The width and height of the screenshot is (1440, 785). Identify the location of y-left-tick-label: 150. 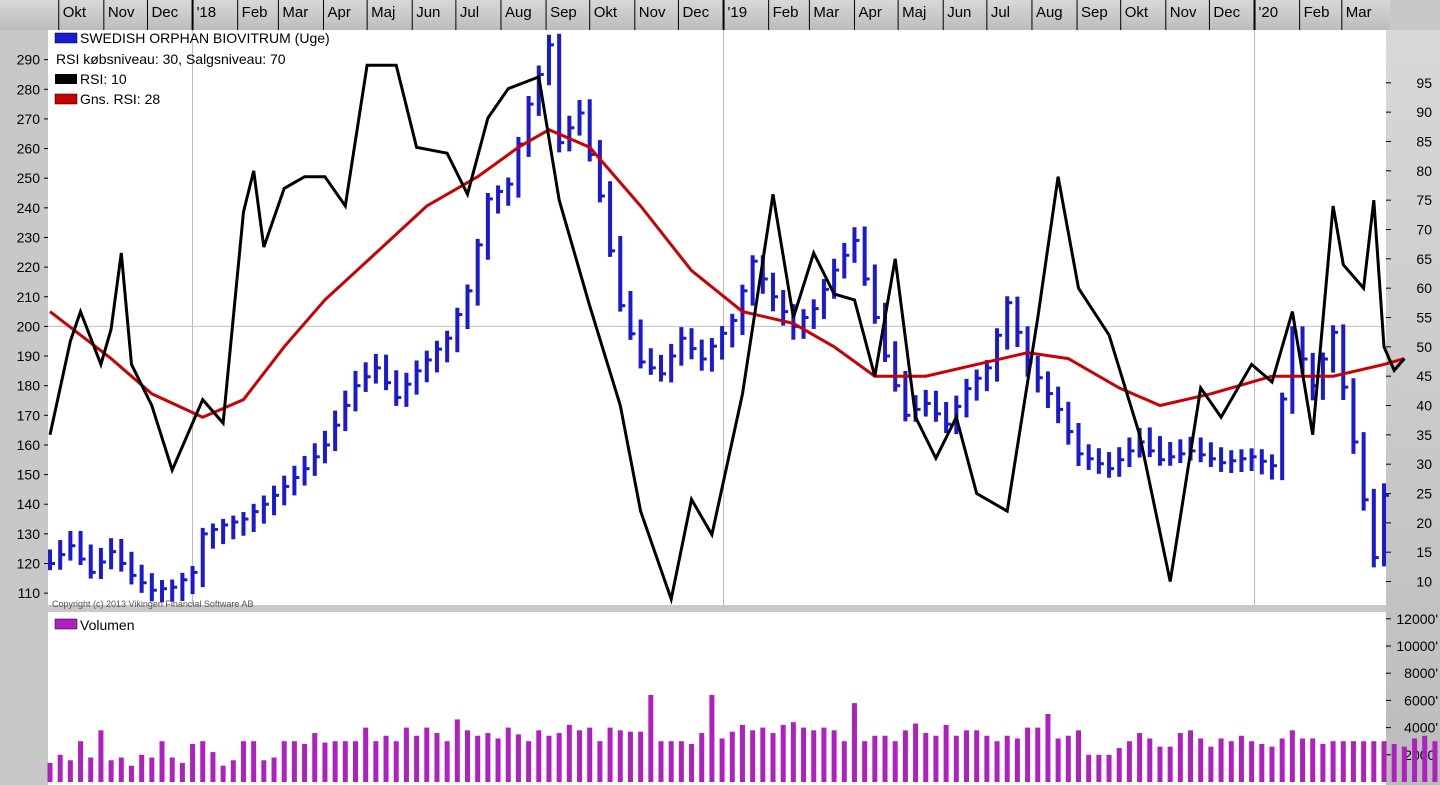
(29, 475).